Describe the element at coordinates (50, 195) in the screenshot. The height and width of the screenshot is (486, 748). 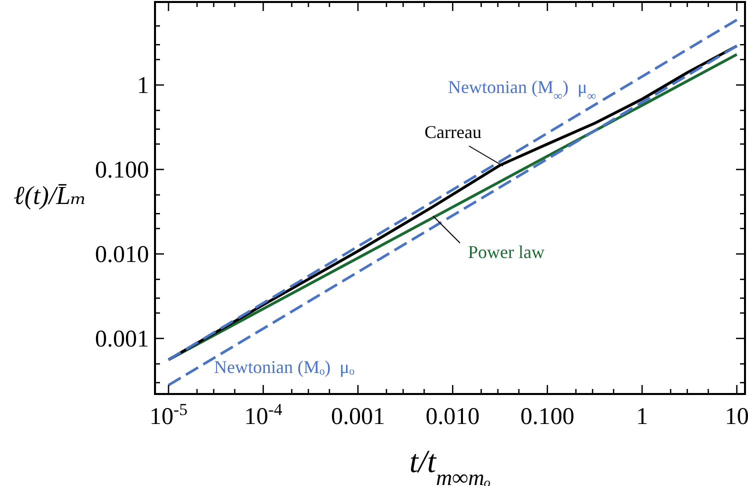
I see `y-axis-title: ℓ(t)/L̄ₘ` at that location.